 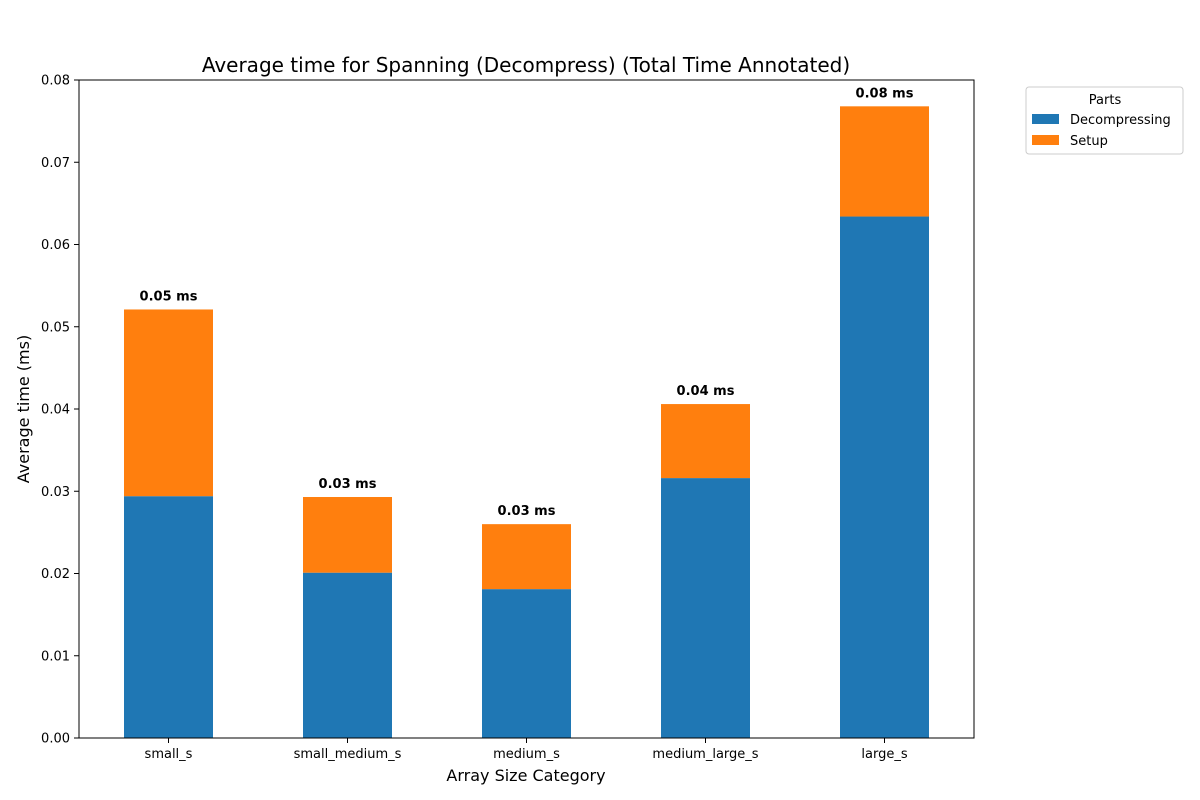 I want to click on y-tick-label-6: 0.06, so click(x=55, y=245).